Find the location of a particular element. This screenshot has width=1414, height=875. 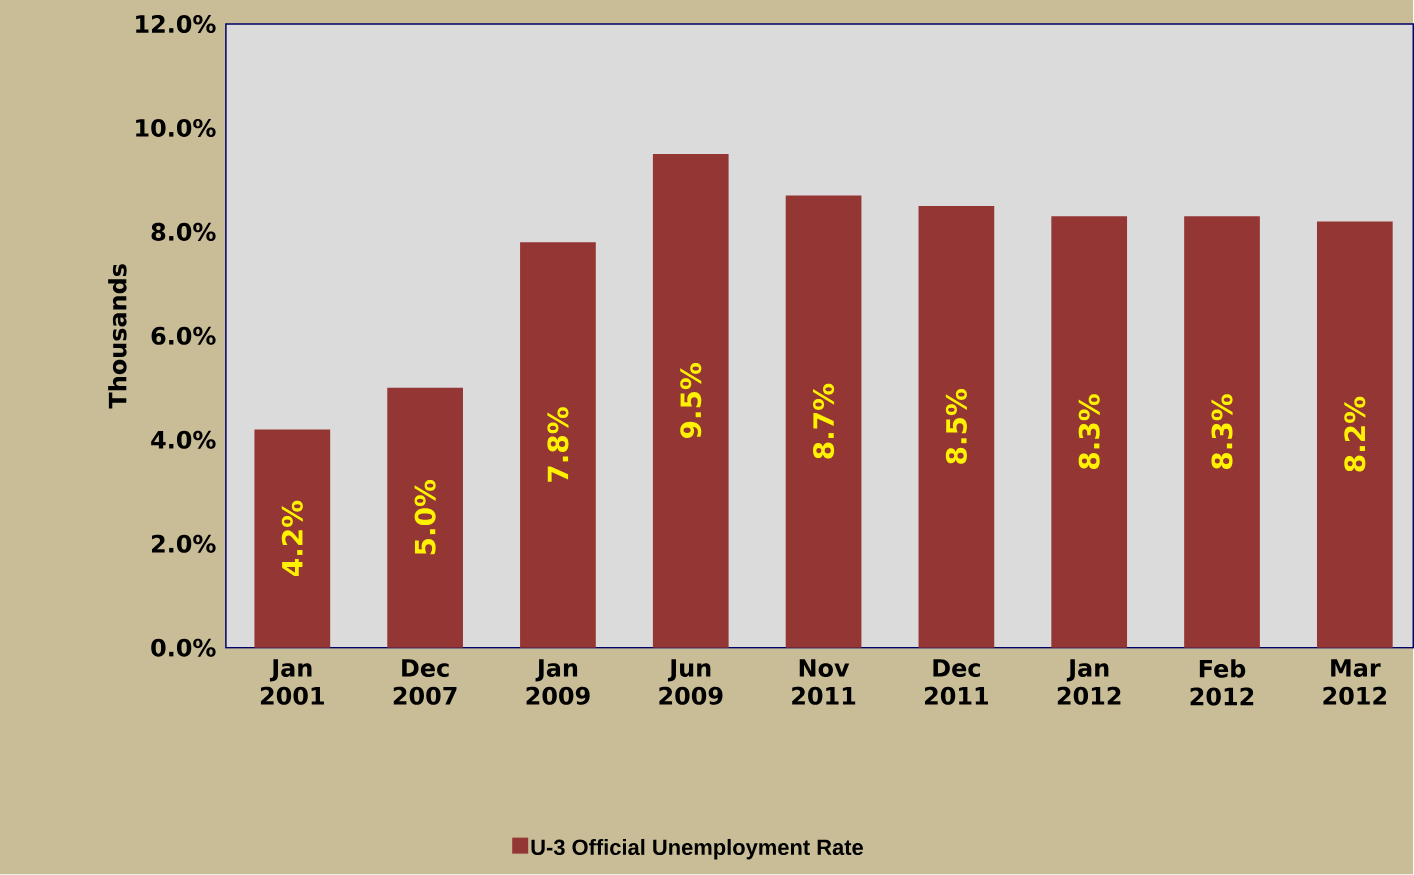

y-tick-label: 8.0% is located at coordinates (183, 232).